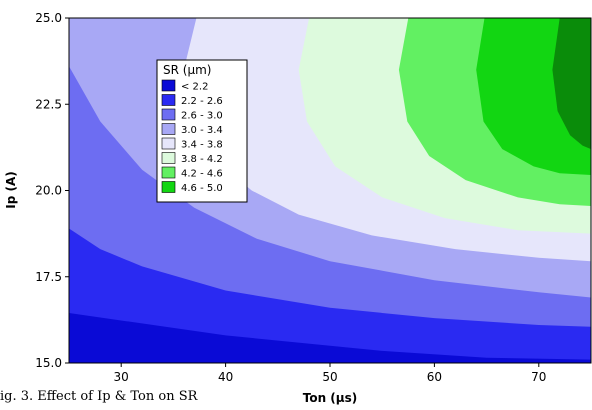  I want to click on x-tick-label: 50, so click(329, 377).